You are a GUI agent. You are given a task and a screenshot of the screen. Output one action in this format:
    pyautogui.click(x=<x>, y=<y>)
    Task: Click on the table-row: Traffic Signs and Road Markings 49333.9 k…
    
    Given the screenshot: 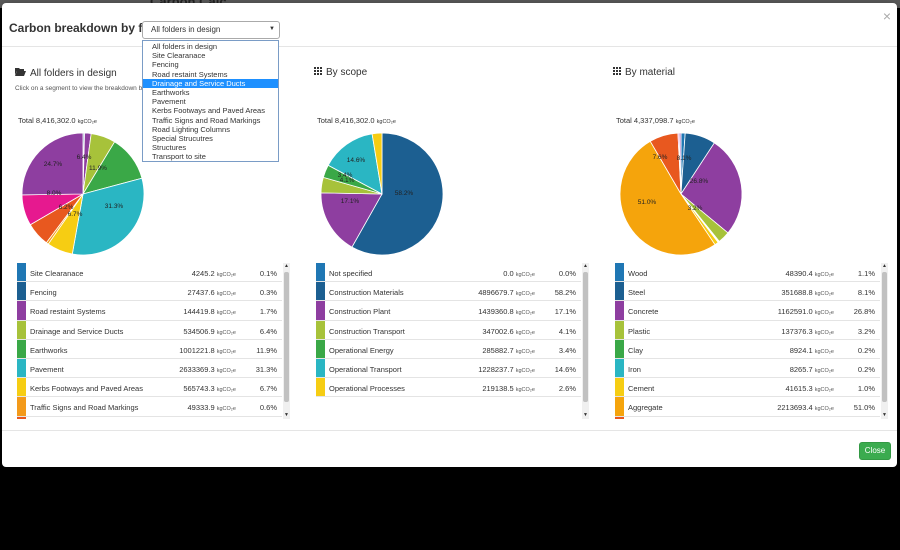 What is the action you would take?
    pyautogui.click(x=149, y=407)
    